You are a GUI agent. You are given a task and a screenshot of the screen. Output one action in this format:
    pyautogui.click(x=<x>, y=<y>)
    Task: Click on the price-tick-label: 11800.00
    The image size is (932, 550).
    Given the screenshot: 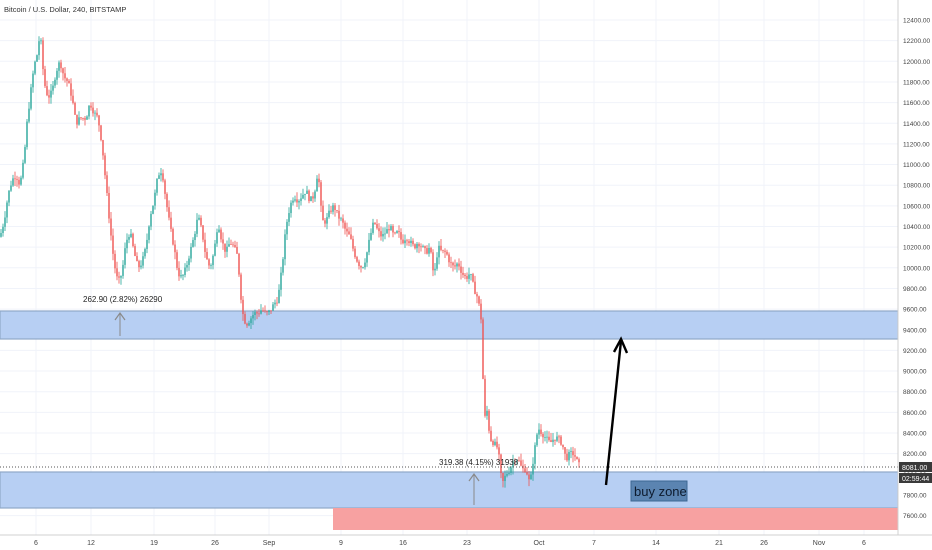 What is the action you would take?
    pyautogui.click(x=916, y=82)
    